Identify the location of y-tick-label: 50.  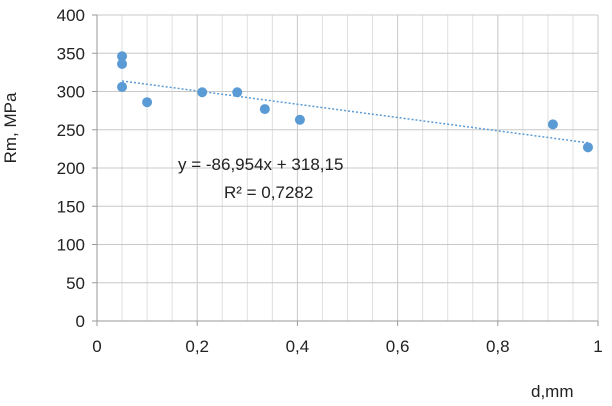
(75, 283).